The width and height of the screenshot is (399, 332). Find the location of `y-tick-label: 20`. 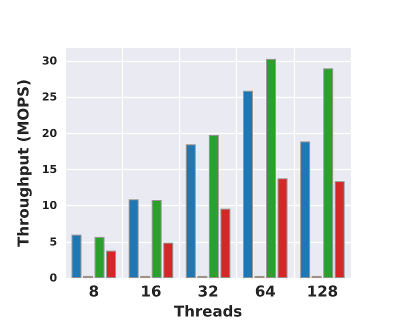

y-tick-label: 20 is located at coordinates (50, 133).